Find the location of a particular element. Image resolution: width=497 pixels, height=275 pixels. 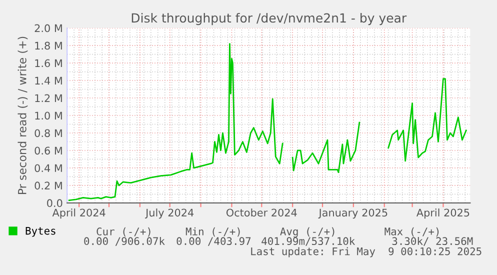

y-tick-label: 1.0 M is located at coordinates (48, 116).